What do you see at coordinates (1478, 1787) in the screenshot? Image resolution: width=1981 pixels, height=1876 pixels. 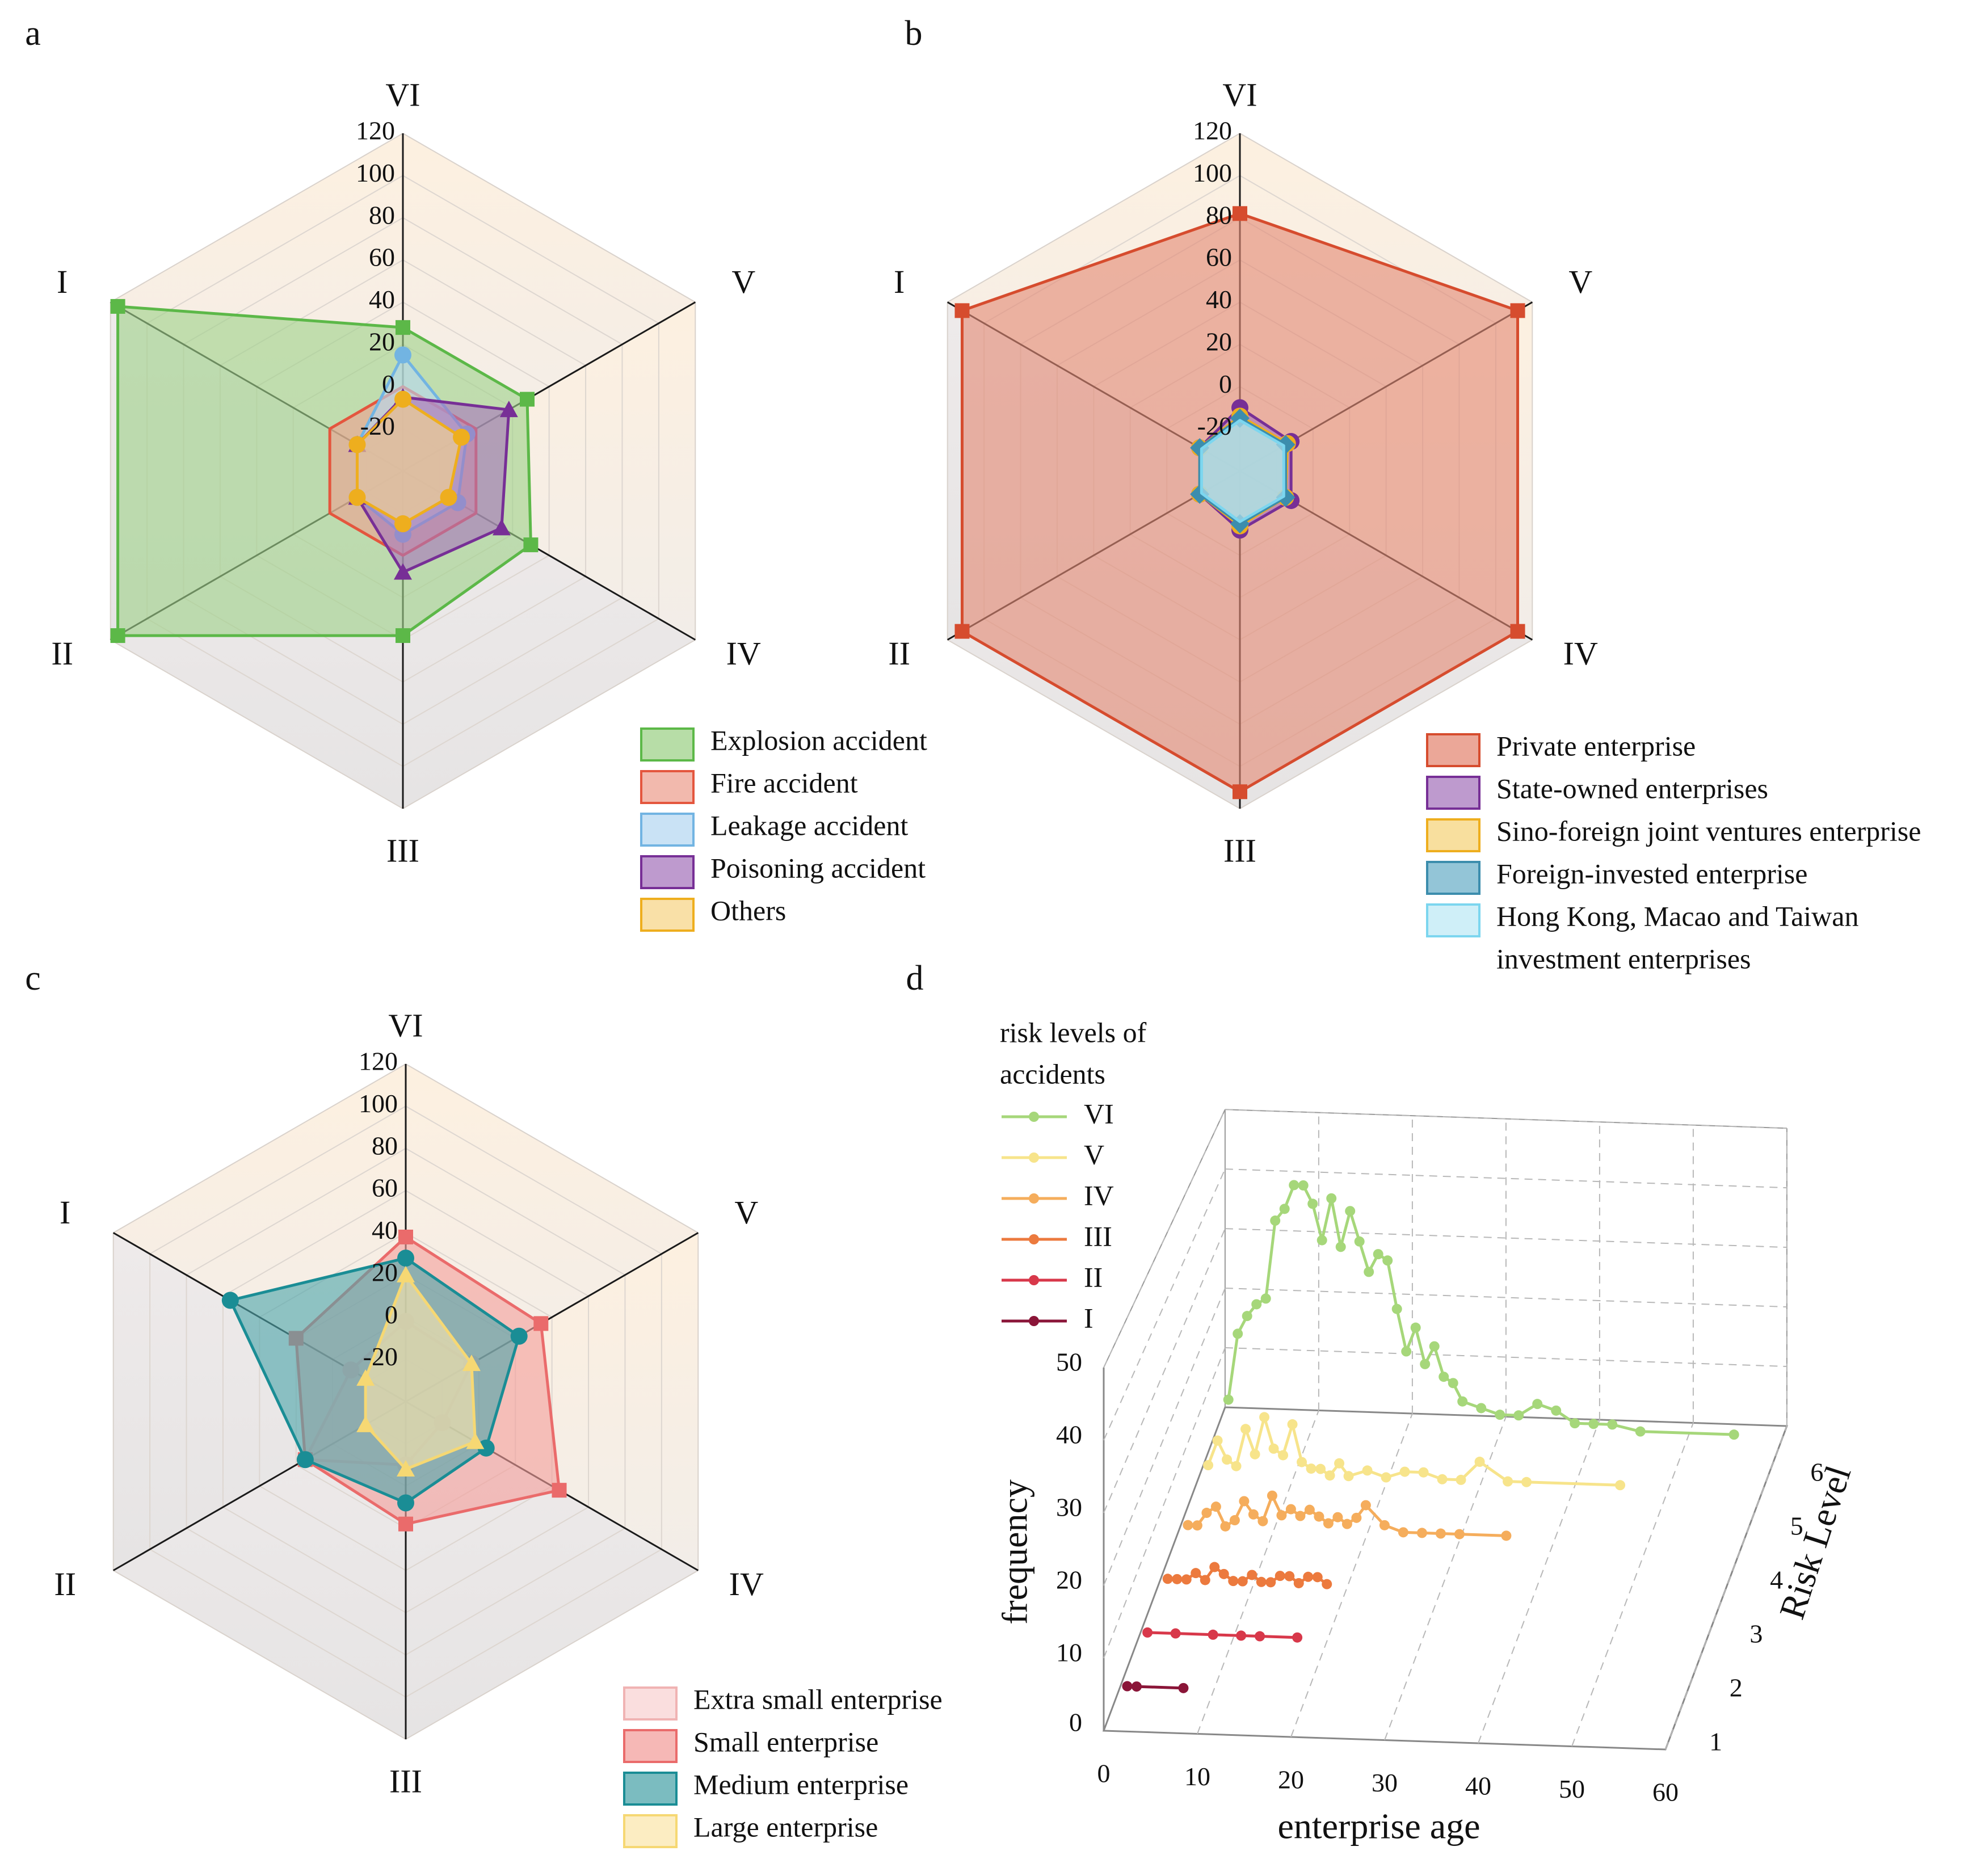 I see `x-tick-label: 40` at bounding box center [1478, 1787].